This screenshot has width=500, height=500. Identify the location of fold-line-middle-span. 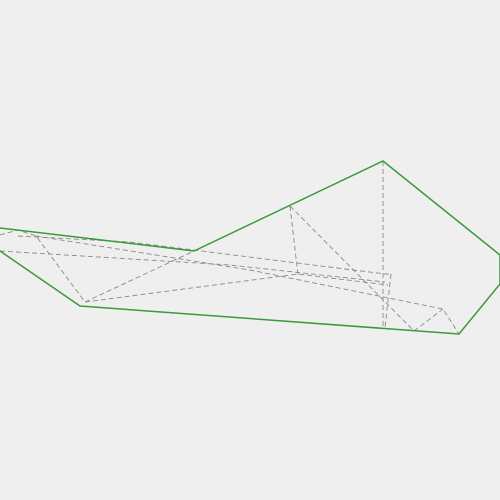
(193, 266).